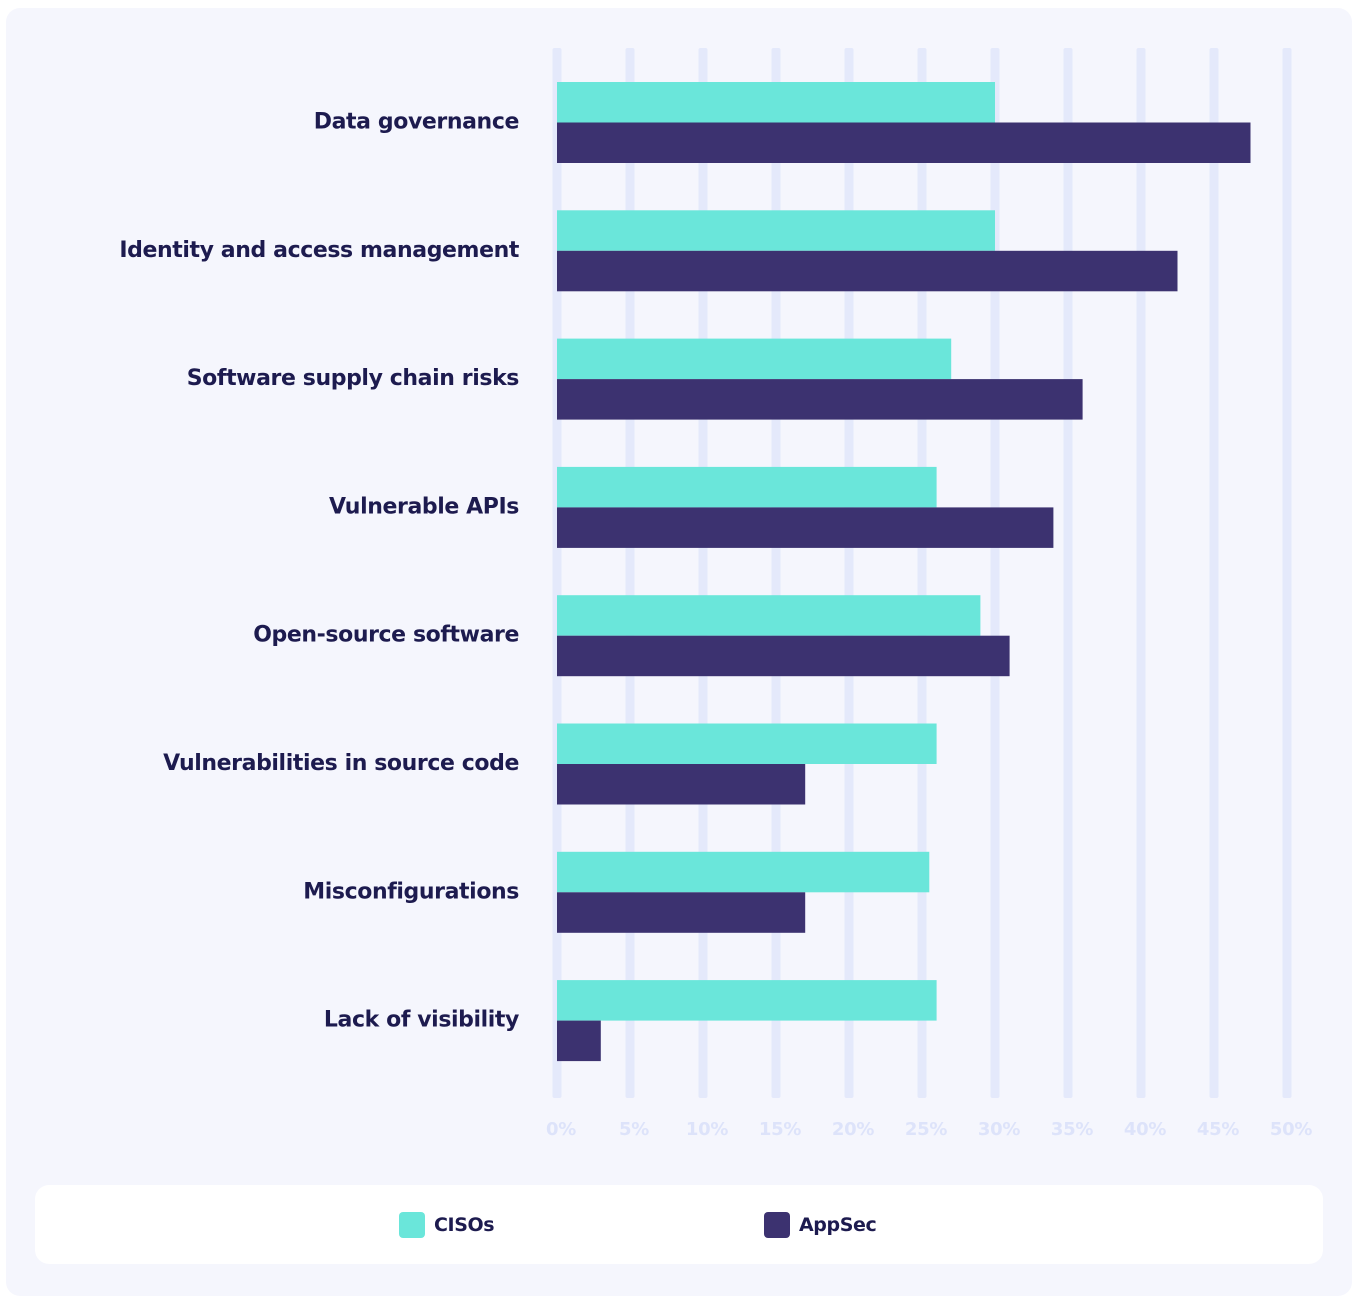 The image size is (1357, 1296). What do you see at coordinates (926, 1129) in the screenshot?
I see `x-tick-label-25: 25%` at bounding box center [926, 1129].